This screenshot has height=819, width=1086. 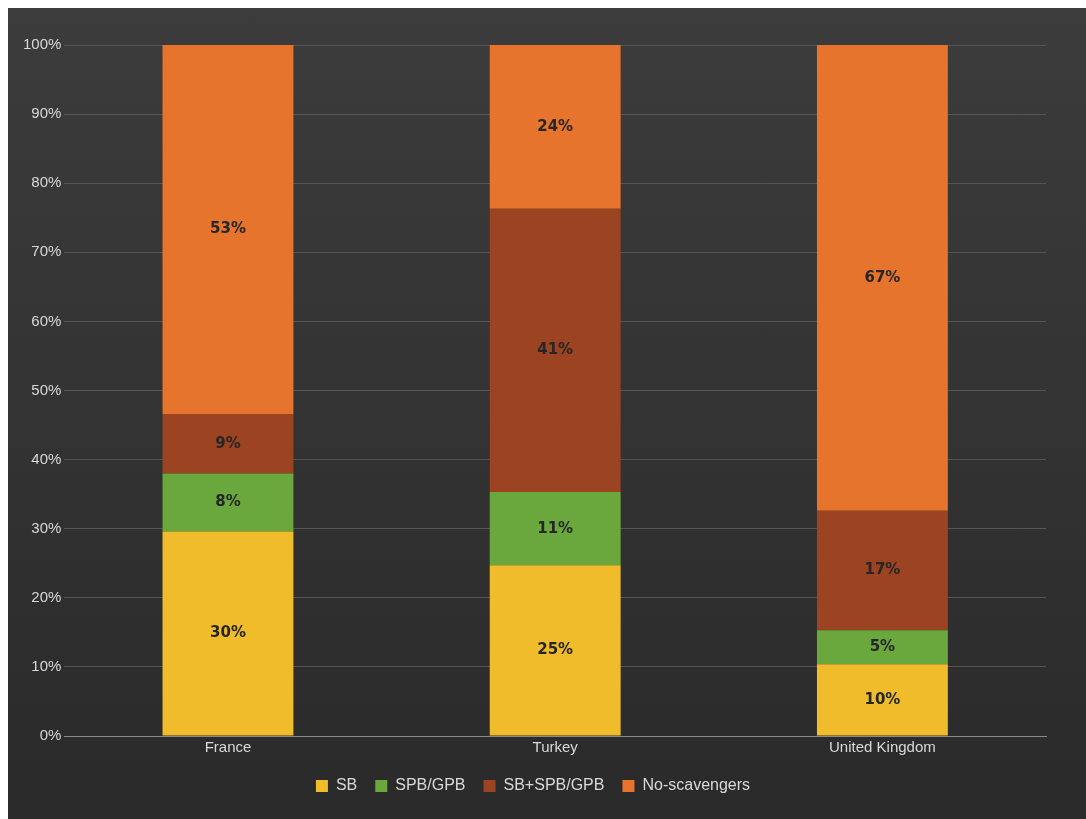 I want to click on legend-label: No-scavengers, so click(x=696, y=785).